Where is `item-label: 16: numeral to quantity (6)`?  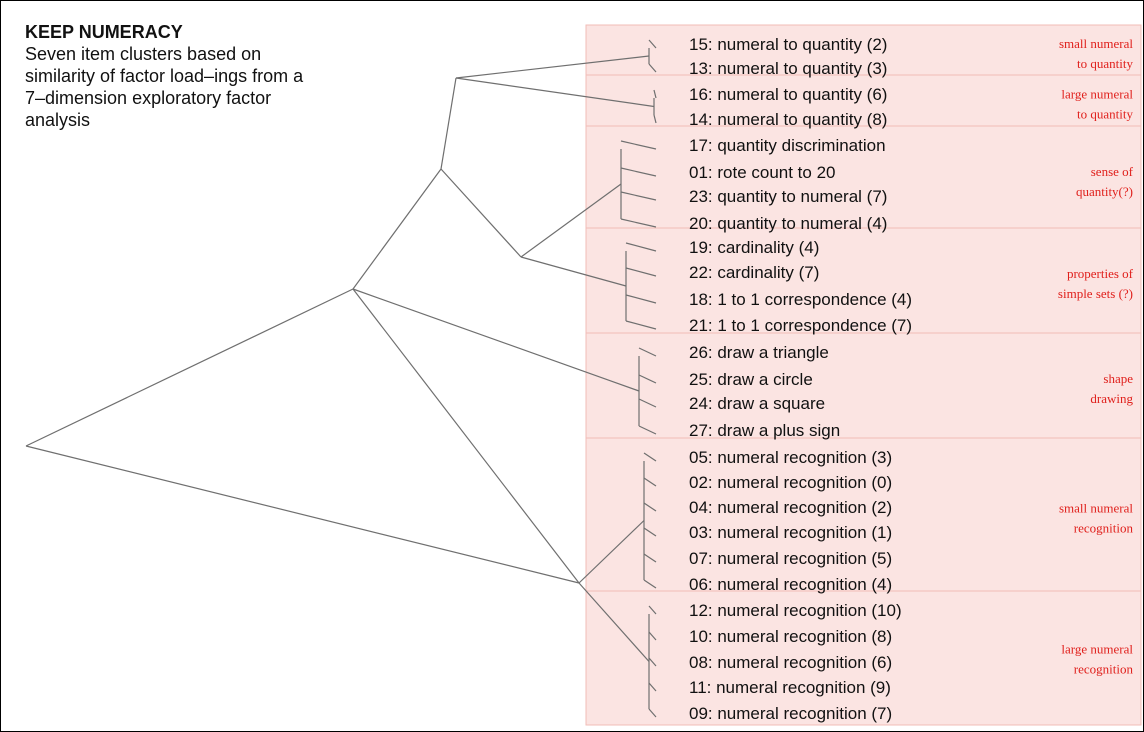
item-label: 16: numeral to quantity (6) is located at coordinates (788, 94).